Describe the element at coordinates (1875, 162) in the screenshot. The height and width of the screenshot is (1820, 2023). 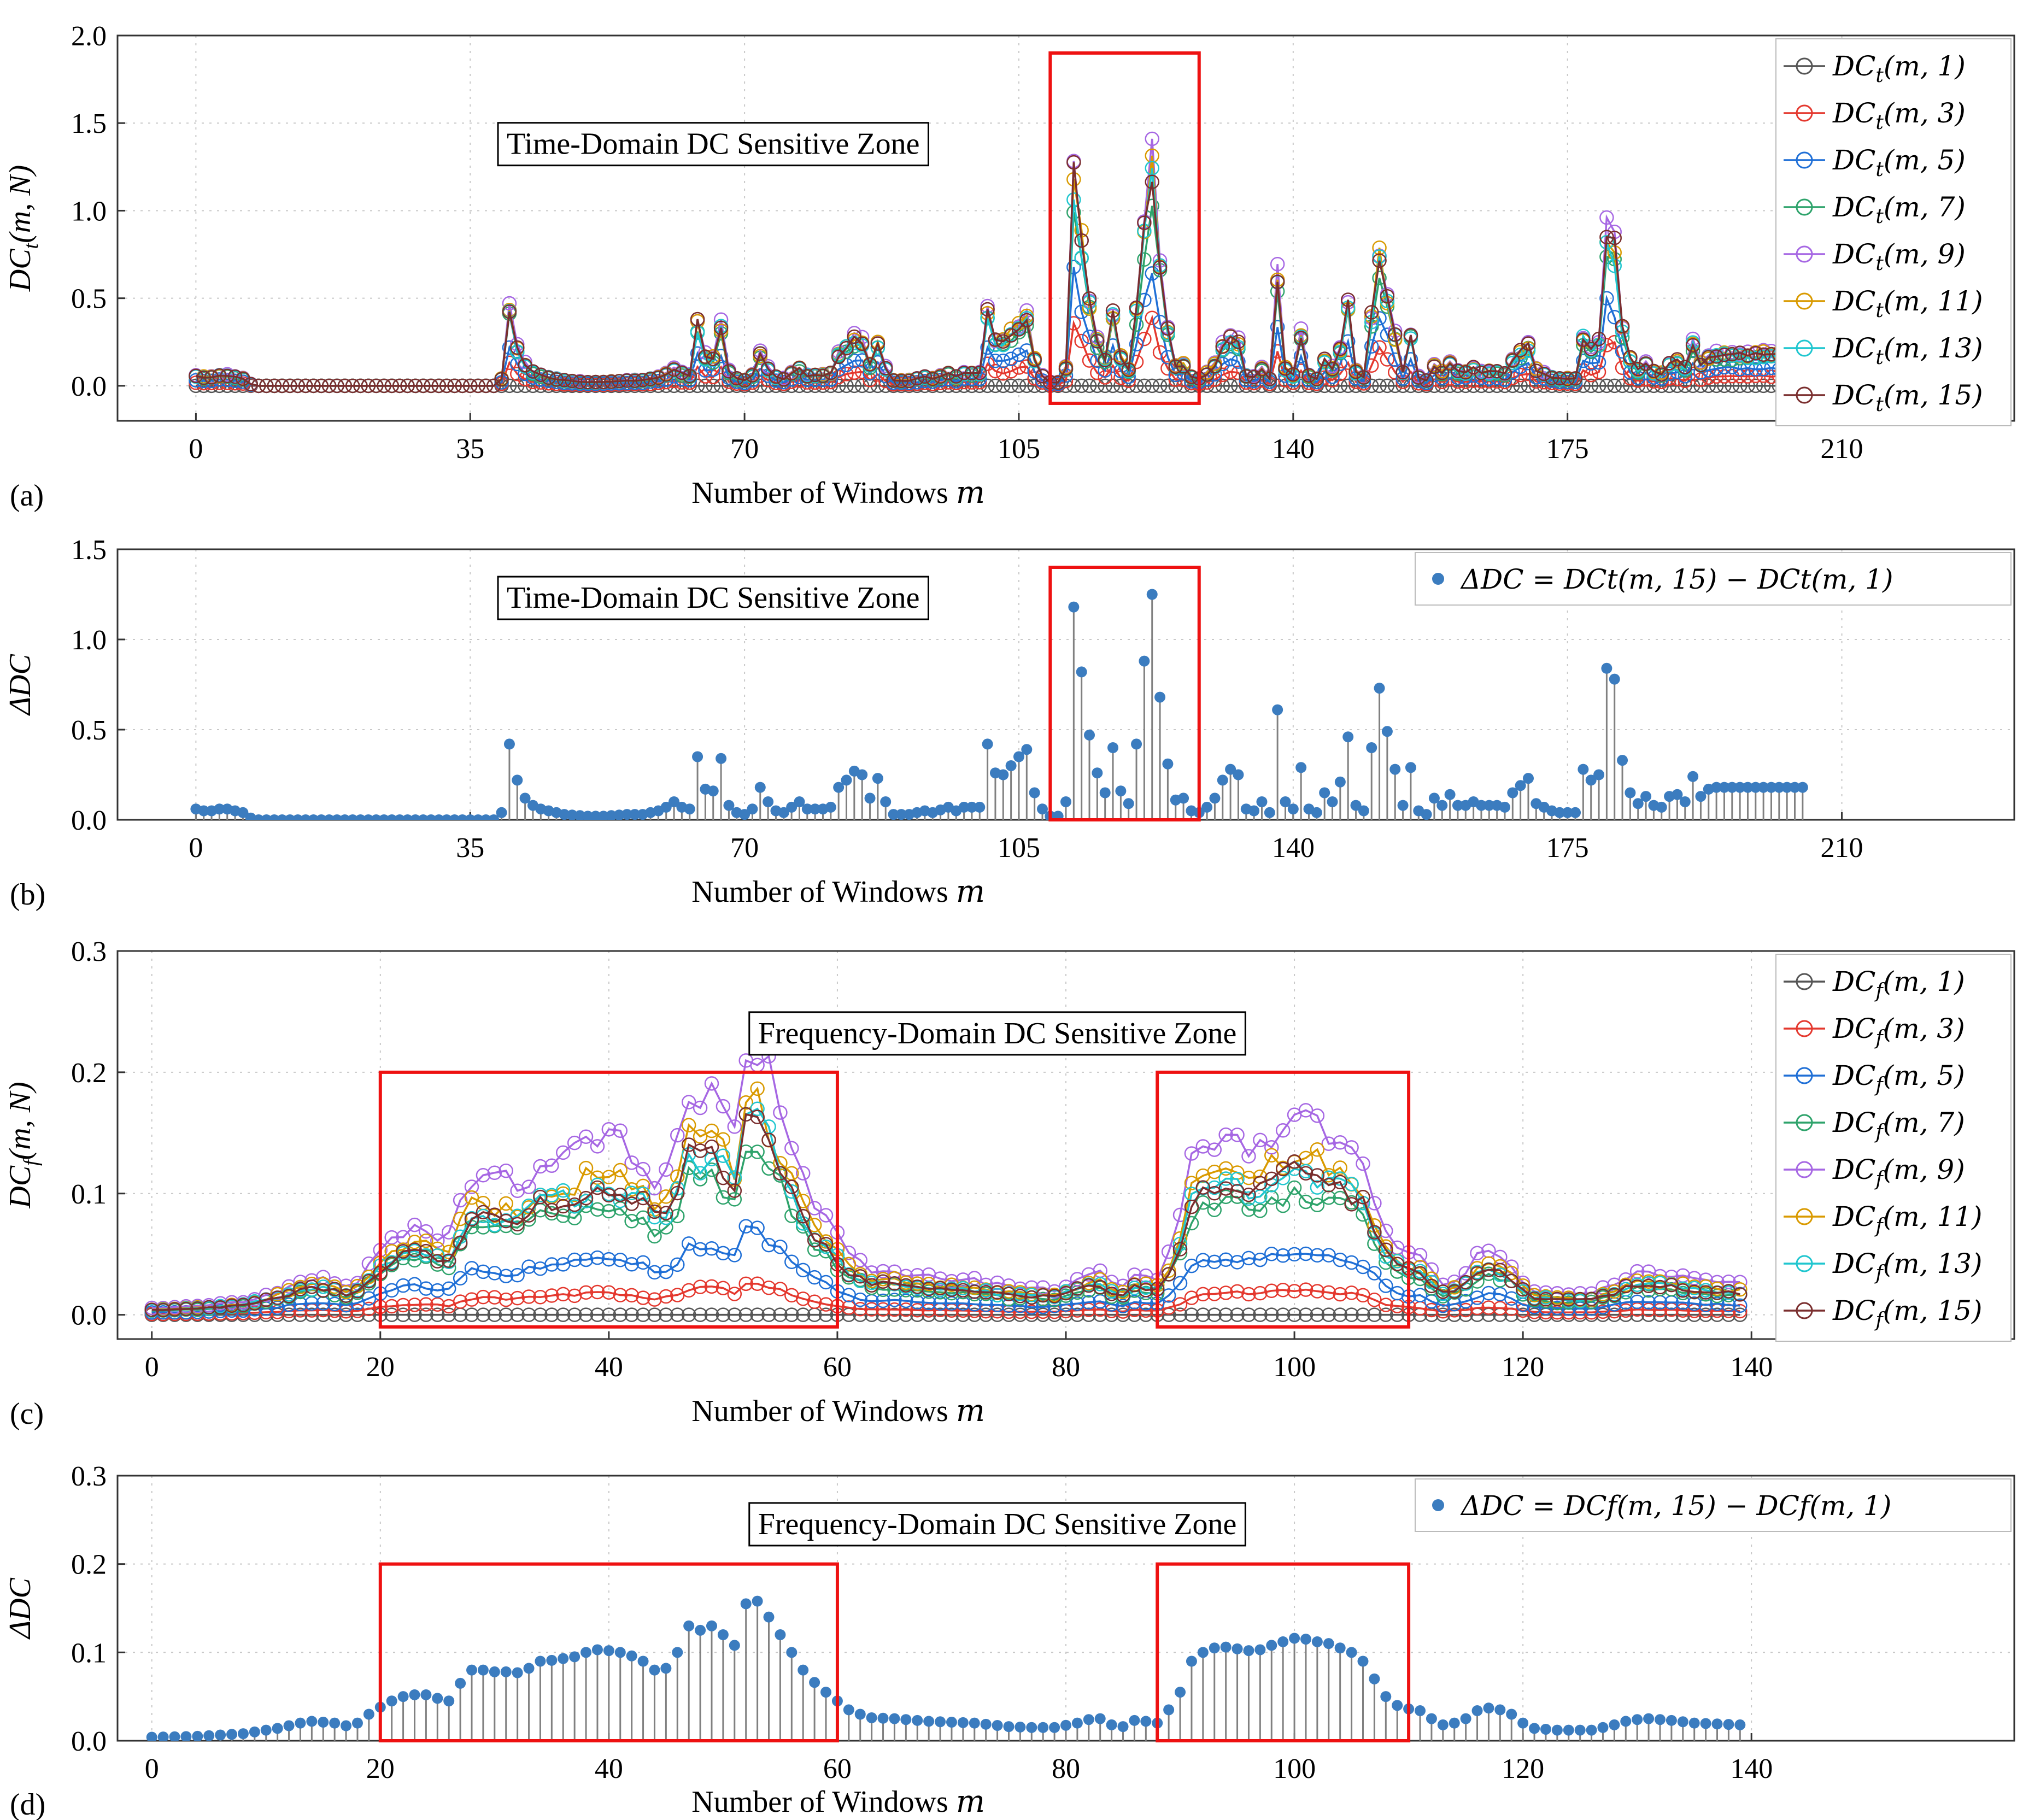
I see `legend-item: DCt(m, 5)` at that location.